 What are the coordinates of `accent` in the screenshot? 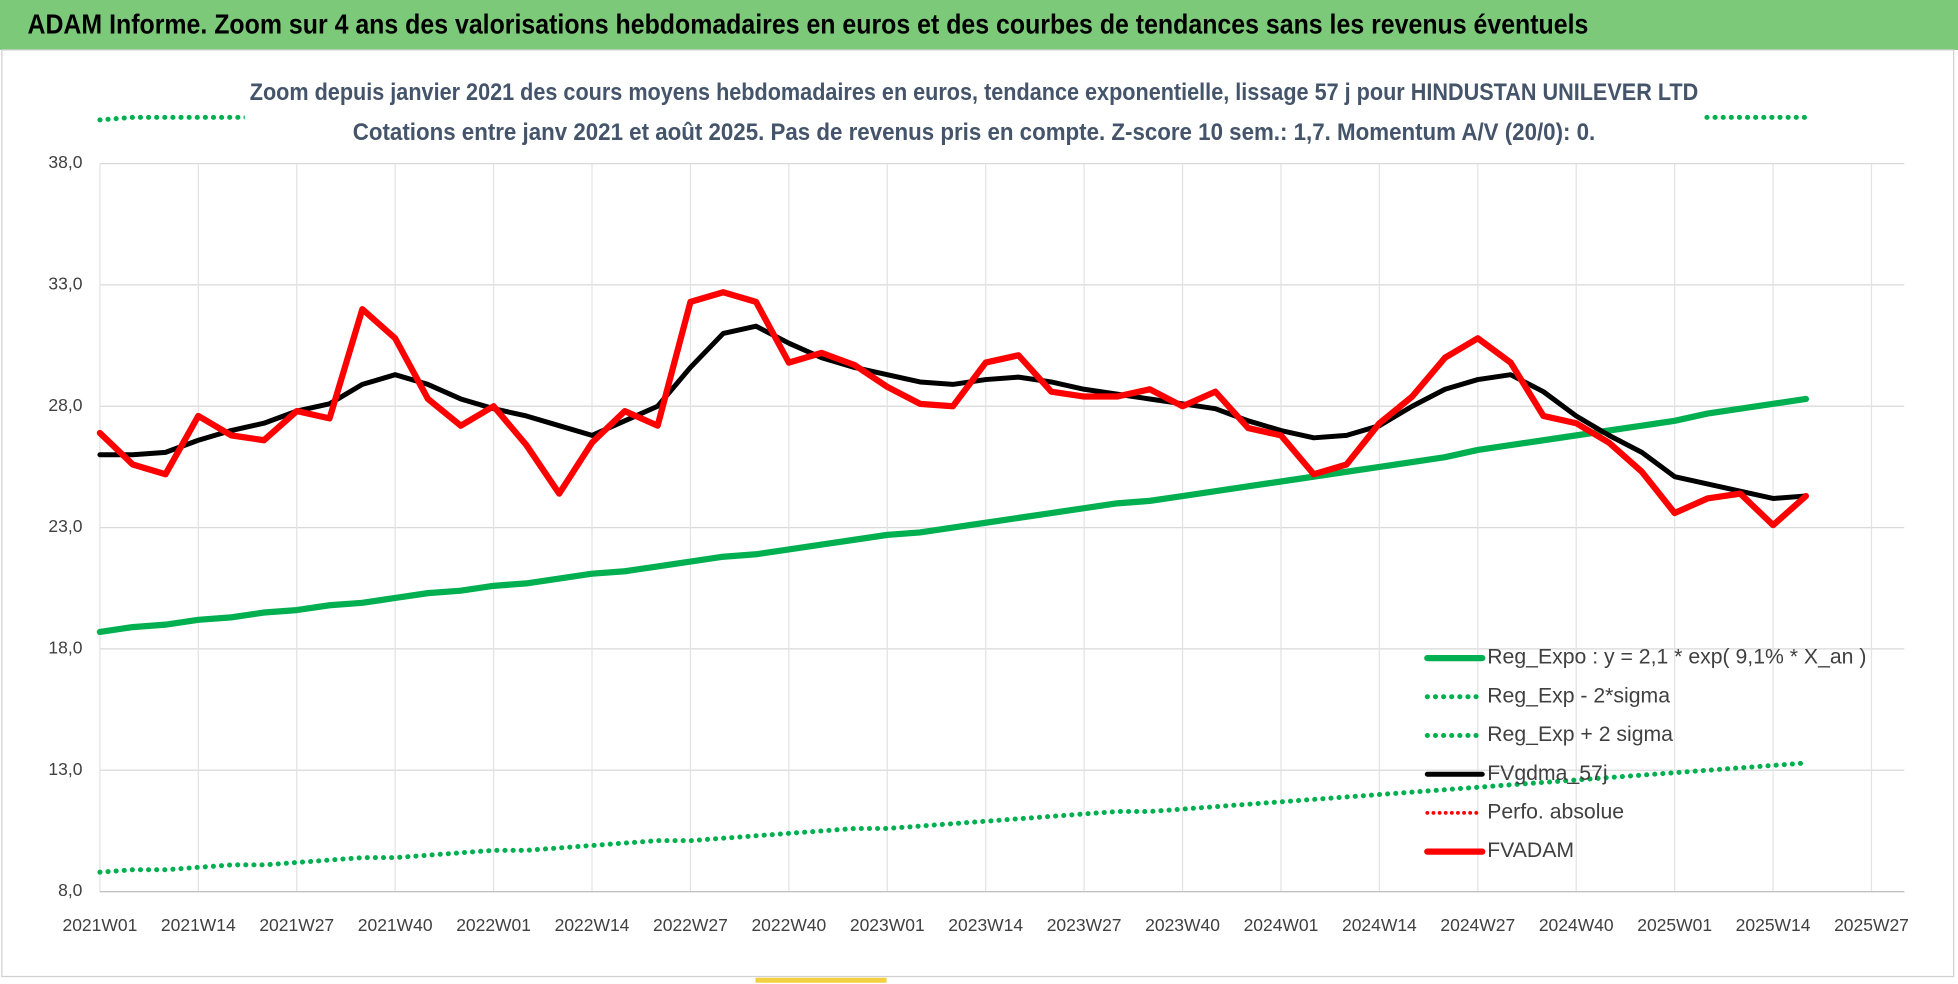 It's located at (821, 980).